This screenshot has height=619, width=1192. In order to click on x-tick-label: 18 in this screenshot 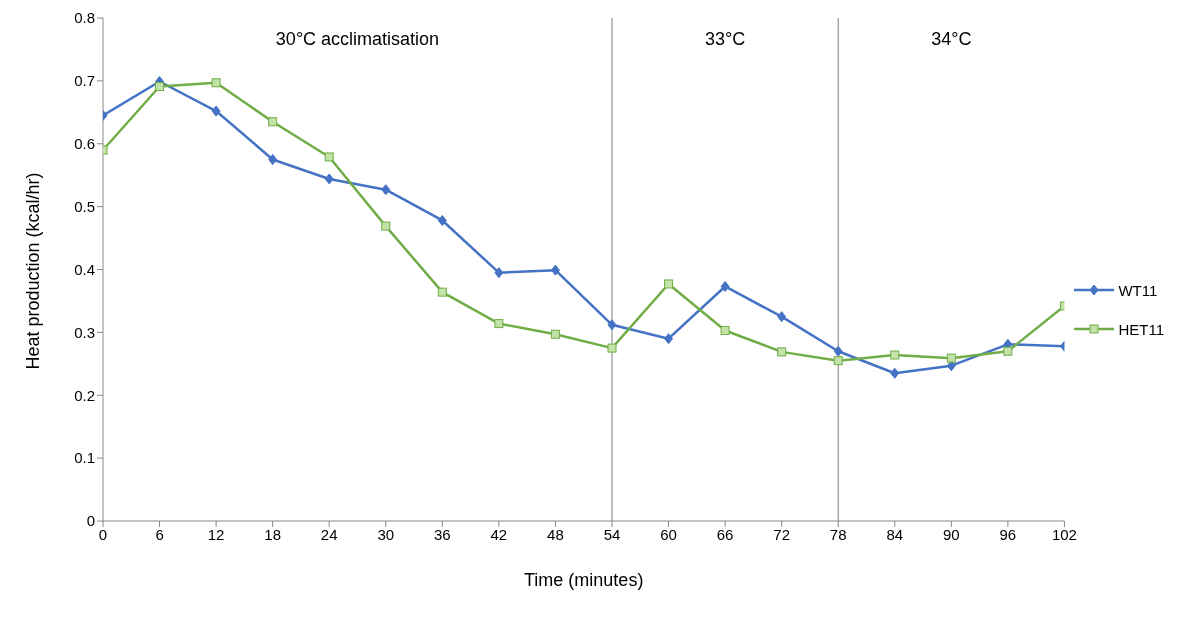, I will do `click(273, 534)`.